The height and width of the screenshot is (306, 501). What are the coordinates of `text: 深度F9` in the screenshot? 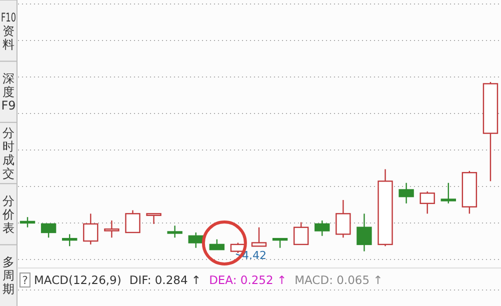 It's located at (8, 92).